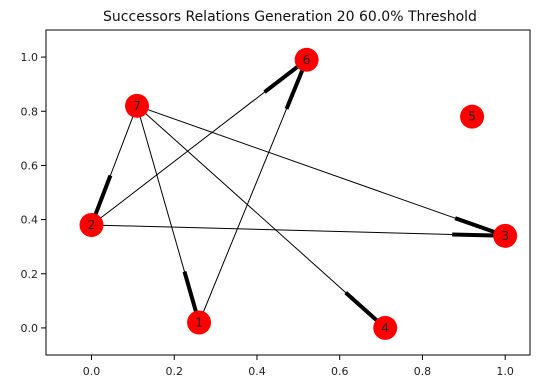 Image resolution: width=538 pixels, height=383 pixels. I want to click on node-label-6: 6, so click(307, 60).